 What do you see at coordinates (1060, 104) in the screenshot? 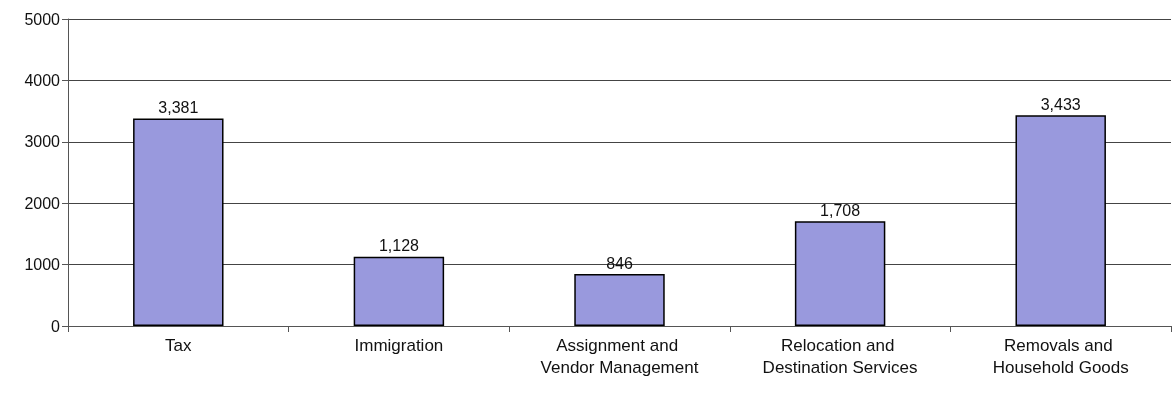
I see `data-label: 3,433` at bounding box center [1060, 104].